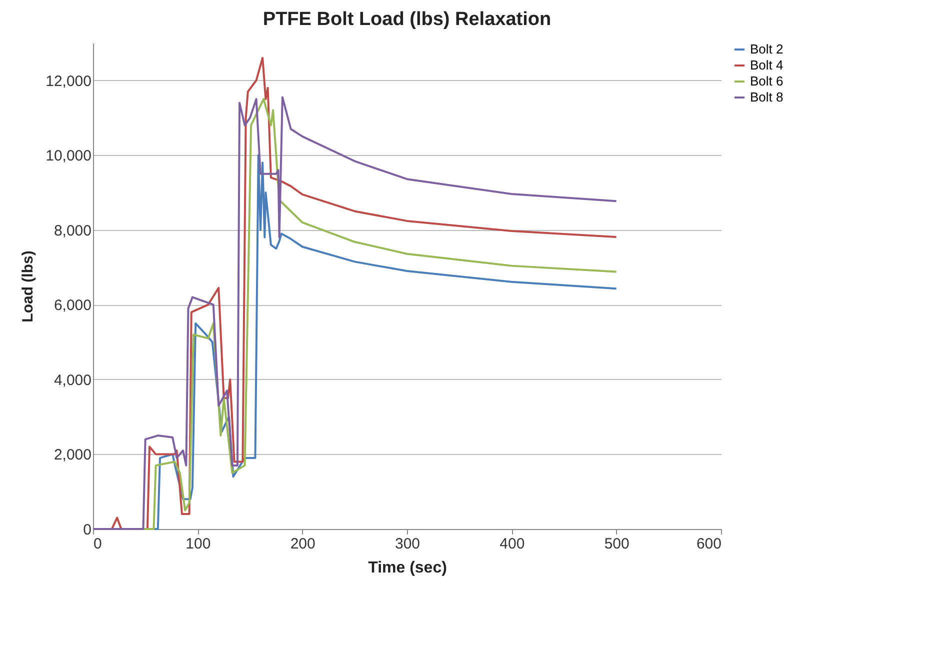  Describe the element at coordinates (767, 81) in the screenshot. I see `legend-label: Bolt 6` at that location.